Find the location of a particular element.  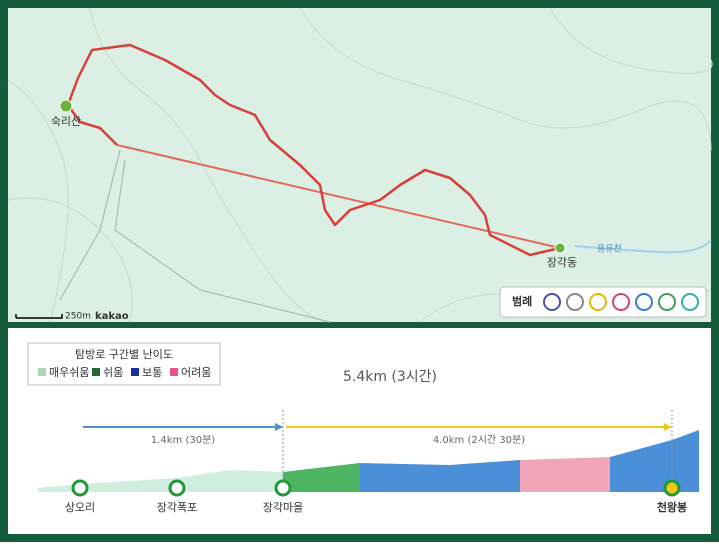

segment-label: 4.0km (2시간 30분) is located at coordinates (479, 440).